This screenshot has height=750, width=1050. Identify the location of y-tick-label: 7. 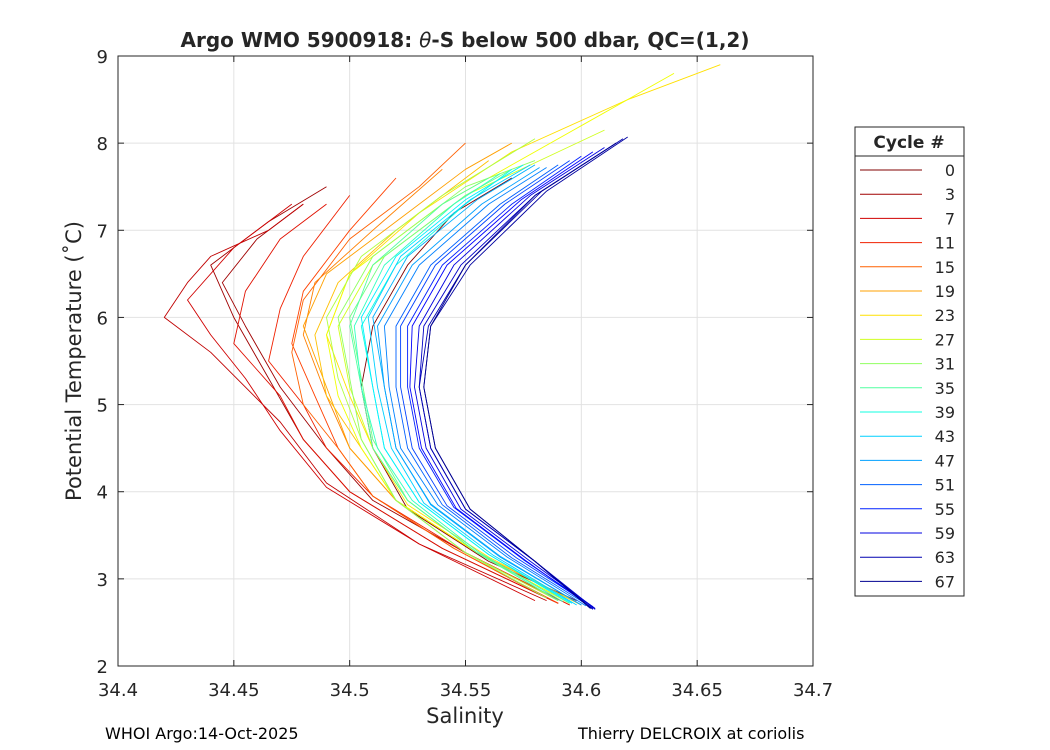
(102, 231).